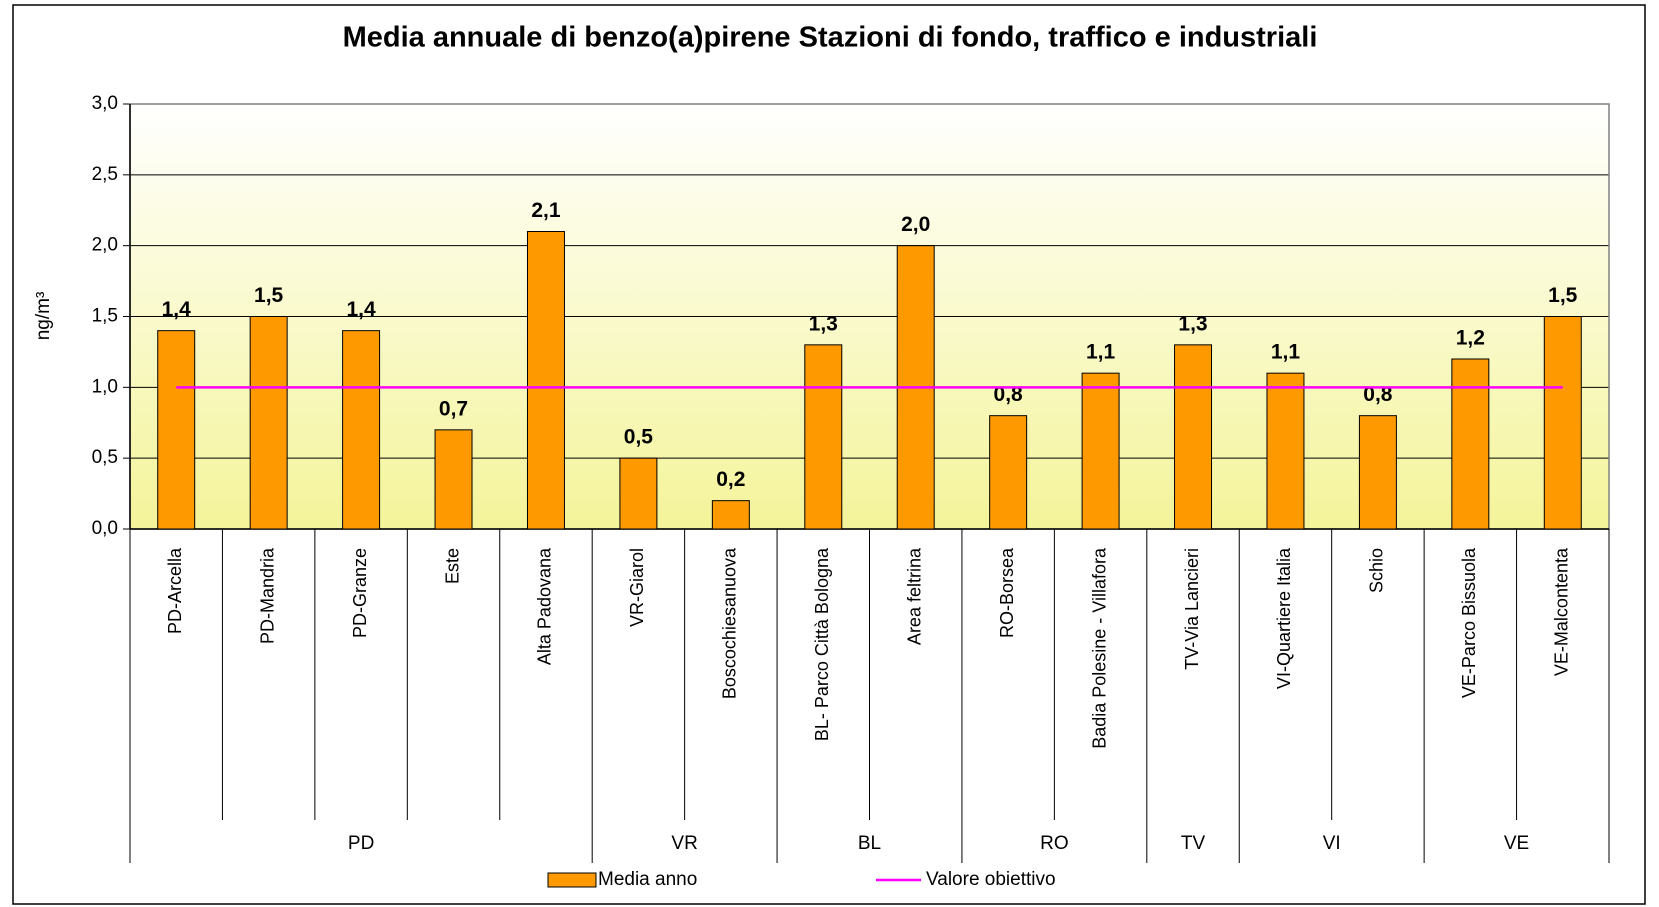 This screenshot has height=907, width=1659. Describe the element at coordinates (361, 843) in the screenshot. I see `group-label: PD` at that location.